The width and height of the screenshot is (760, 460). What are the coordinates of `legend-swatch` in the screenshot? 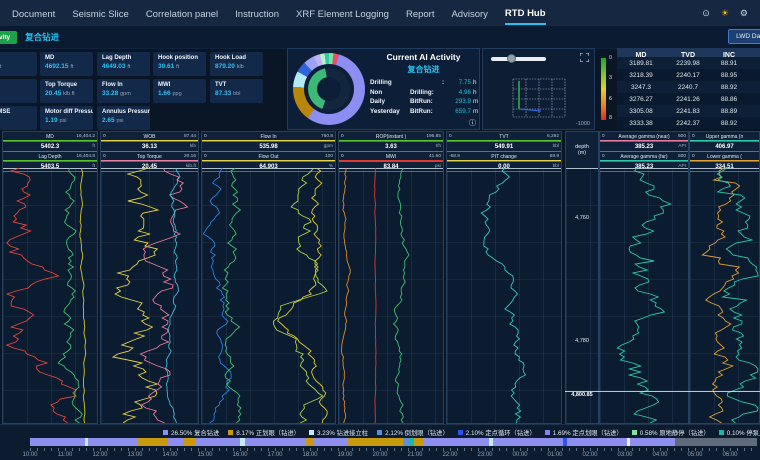 It's located at (231, 432).